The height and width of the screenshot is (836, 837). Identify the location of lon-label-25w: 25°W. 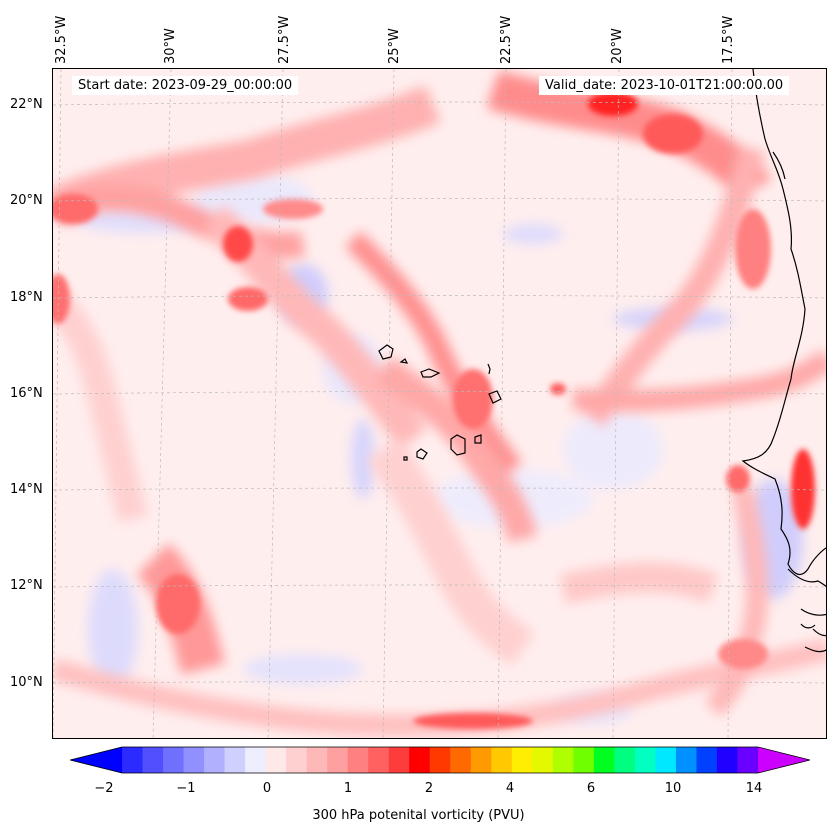
(394, 46).